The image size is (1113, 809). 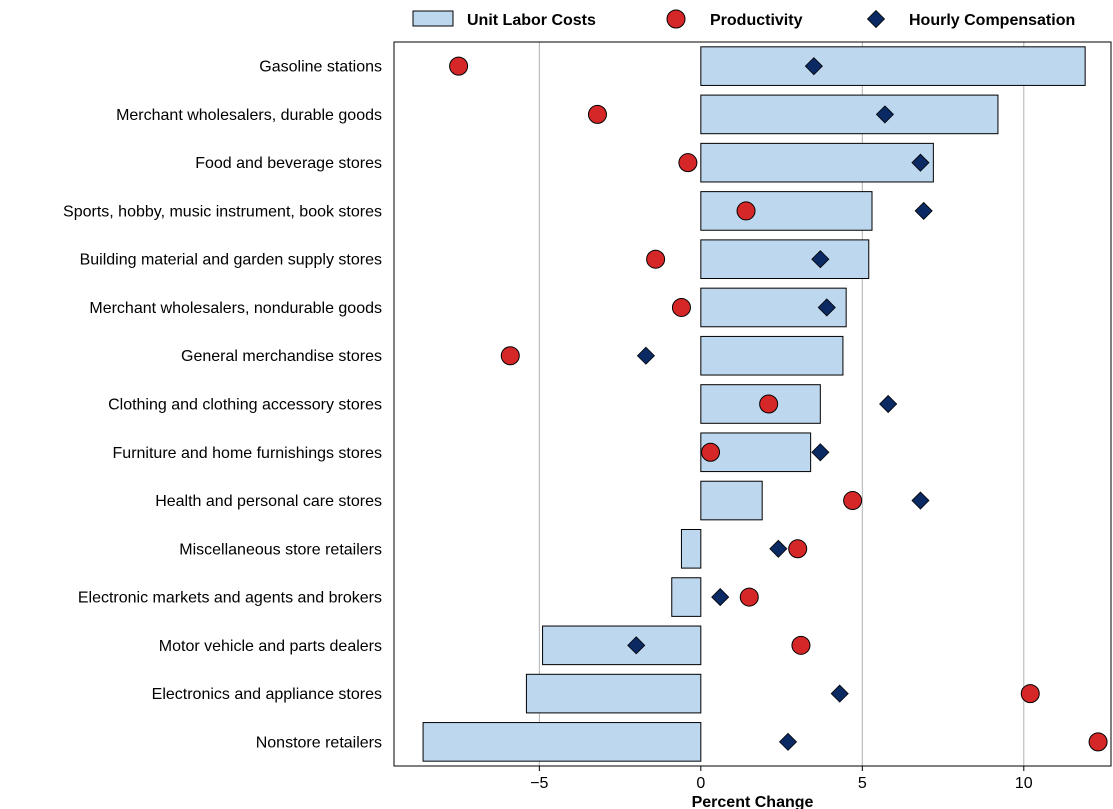 What do you see at coordinates (992, 20) in the screenshot?
I see `legend-label-hourly-compensation: Hourly Compensation` at bounding box center [992, 20].